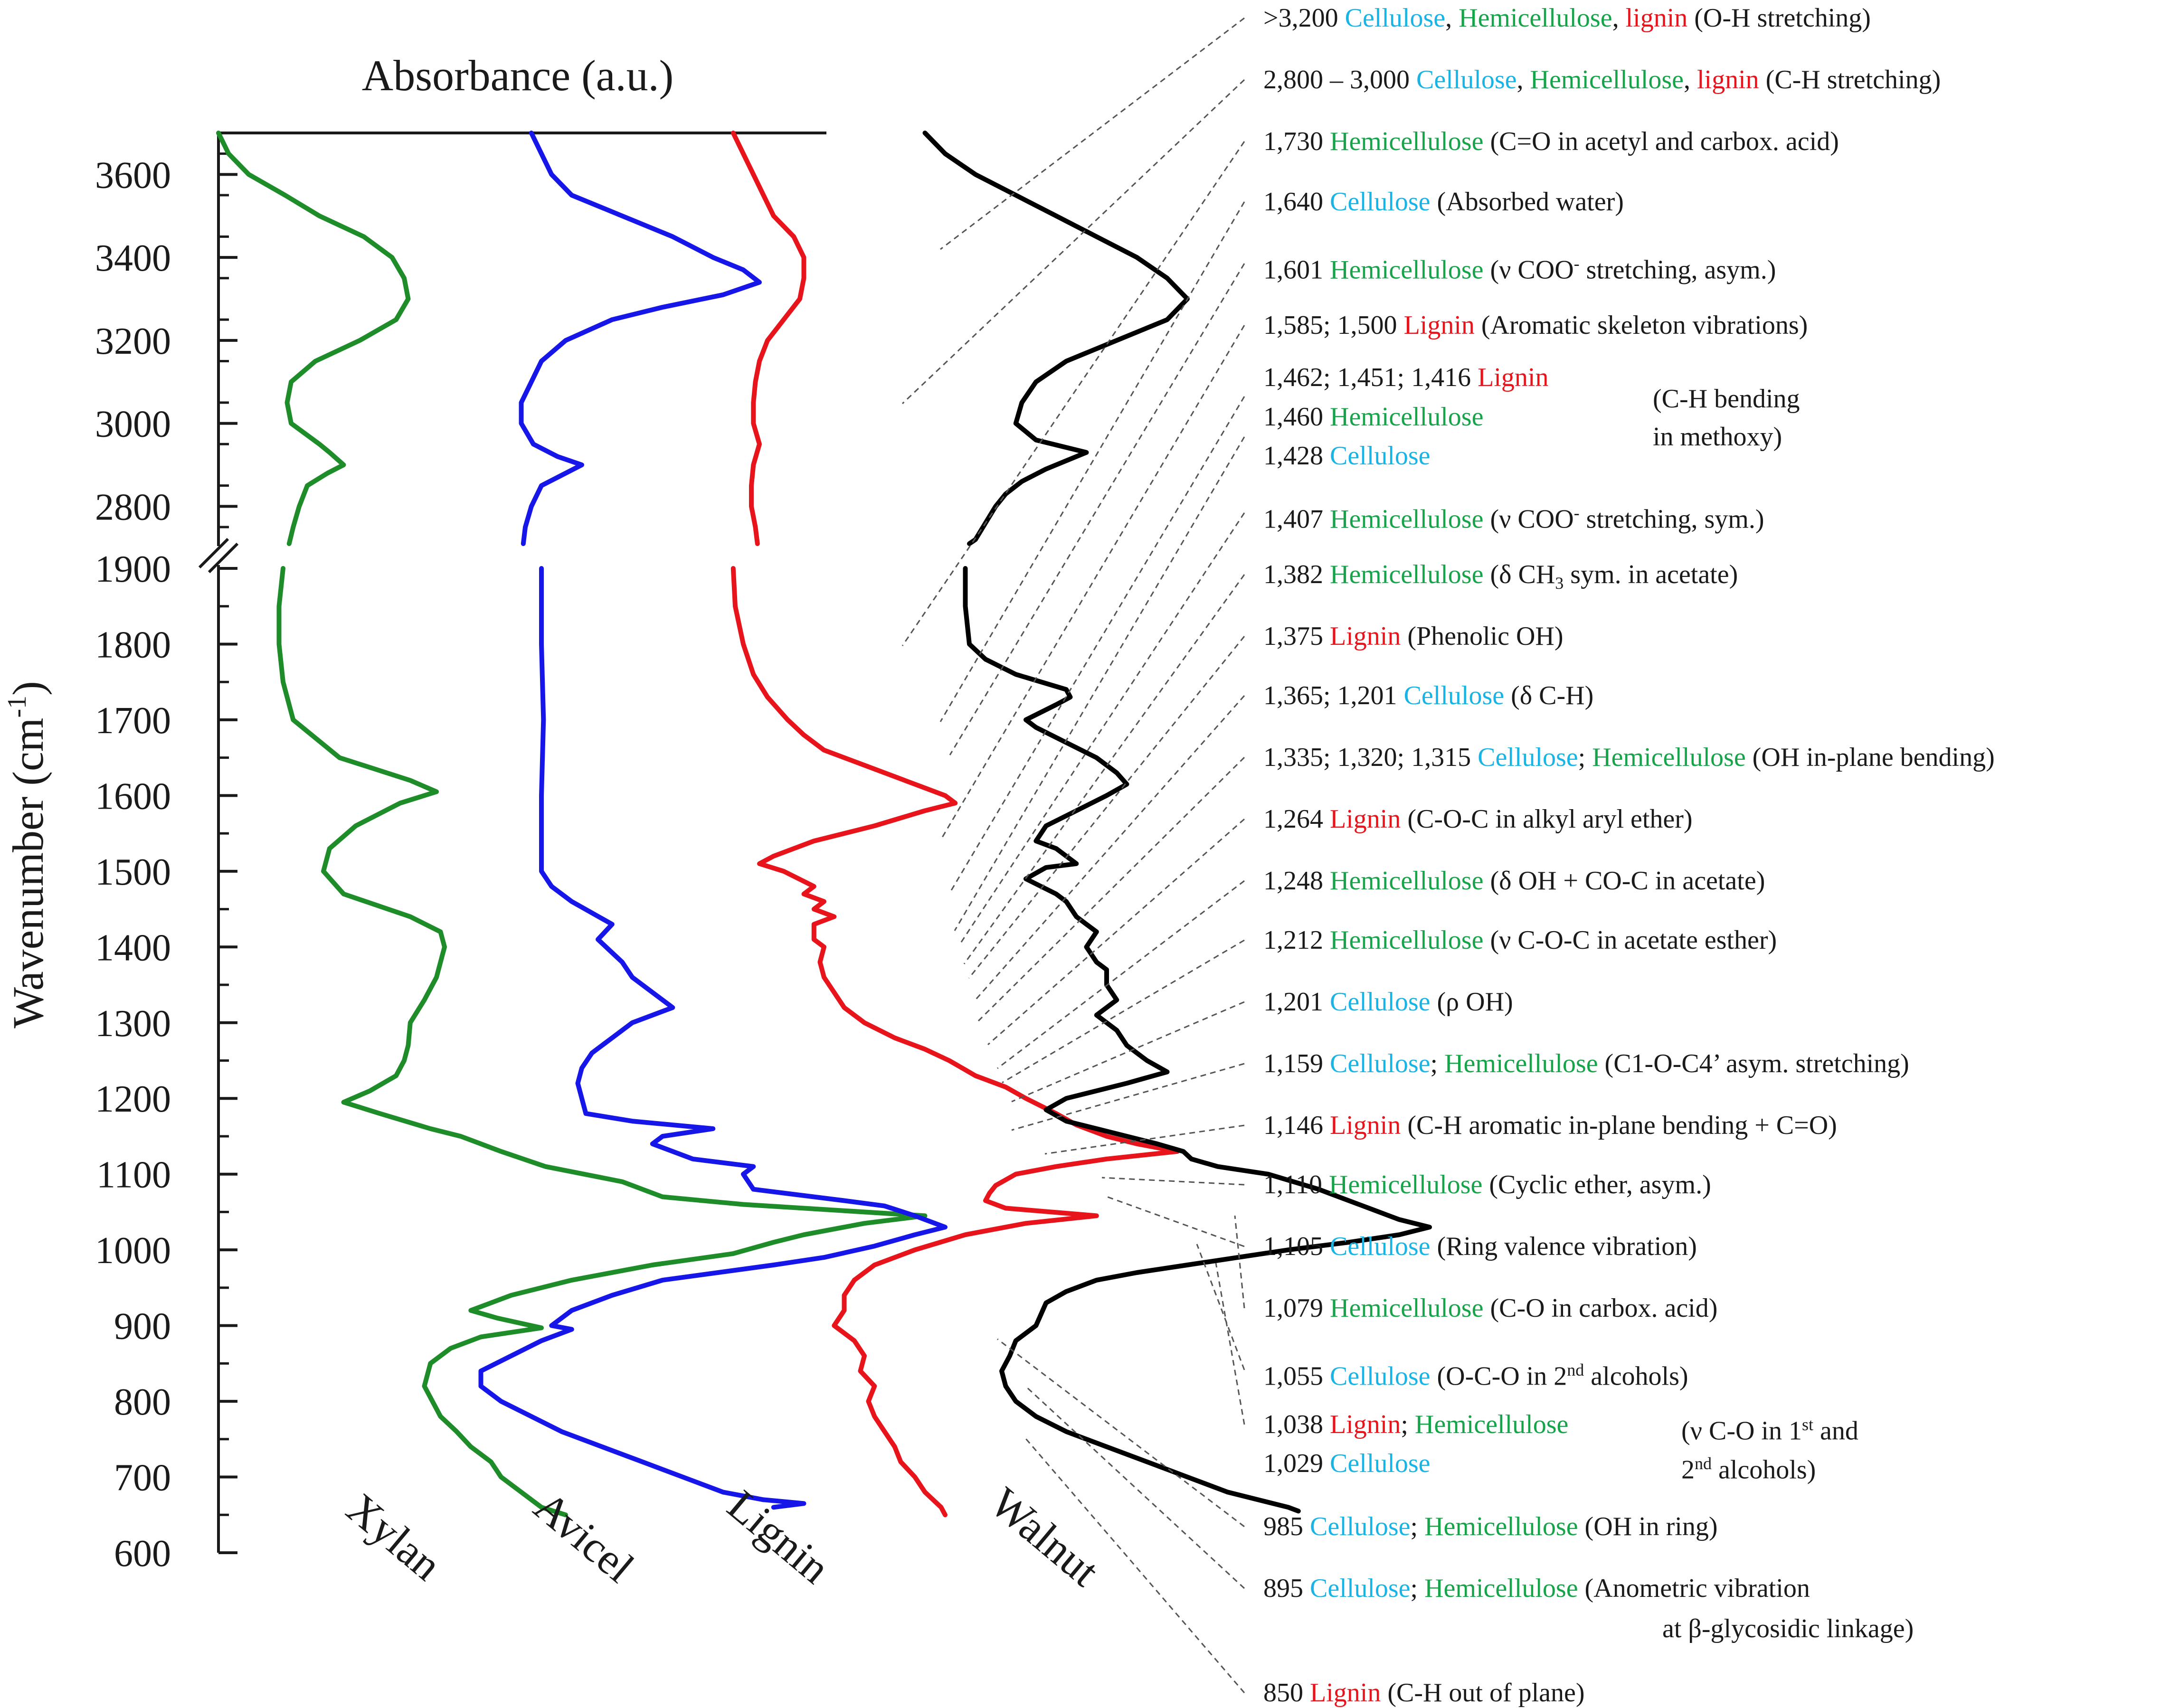  Describe the element at coordinates (313, 338) in the screenshot. I see `series-line-xylan-upper` at that location.